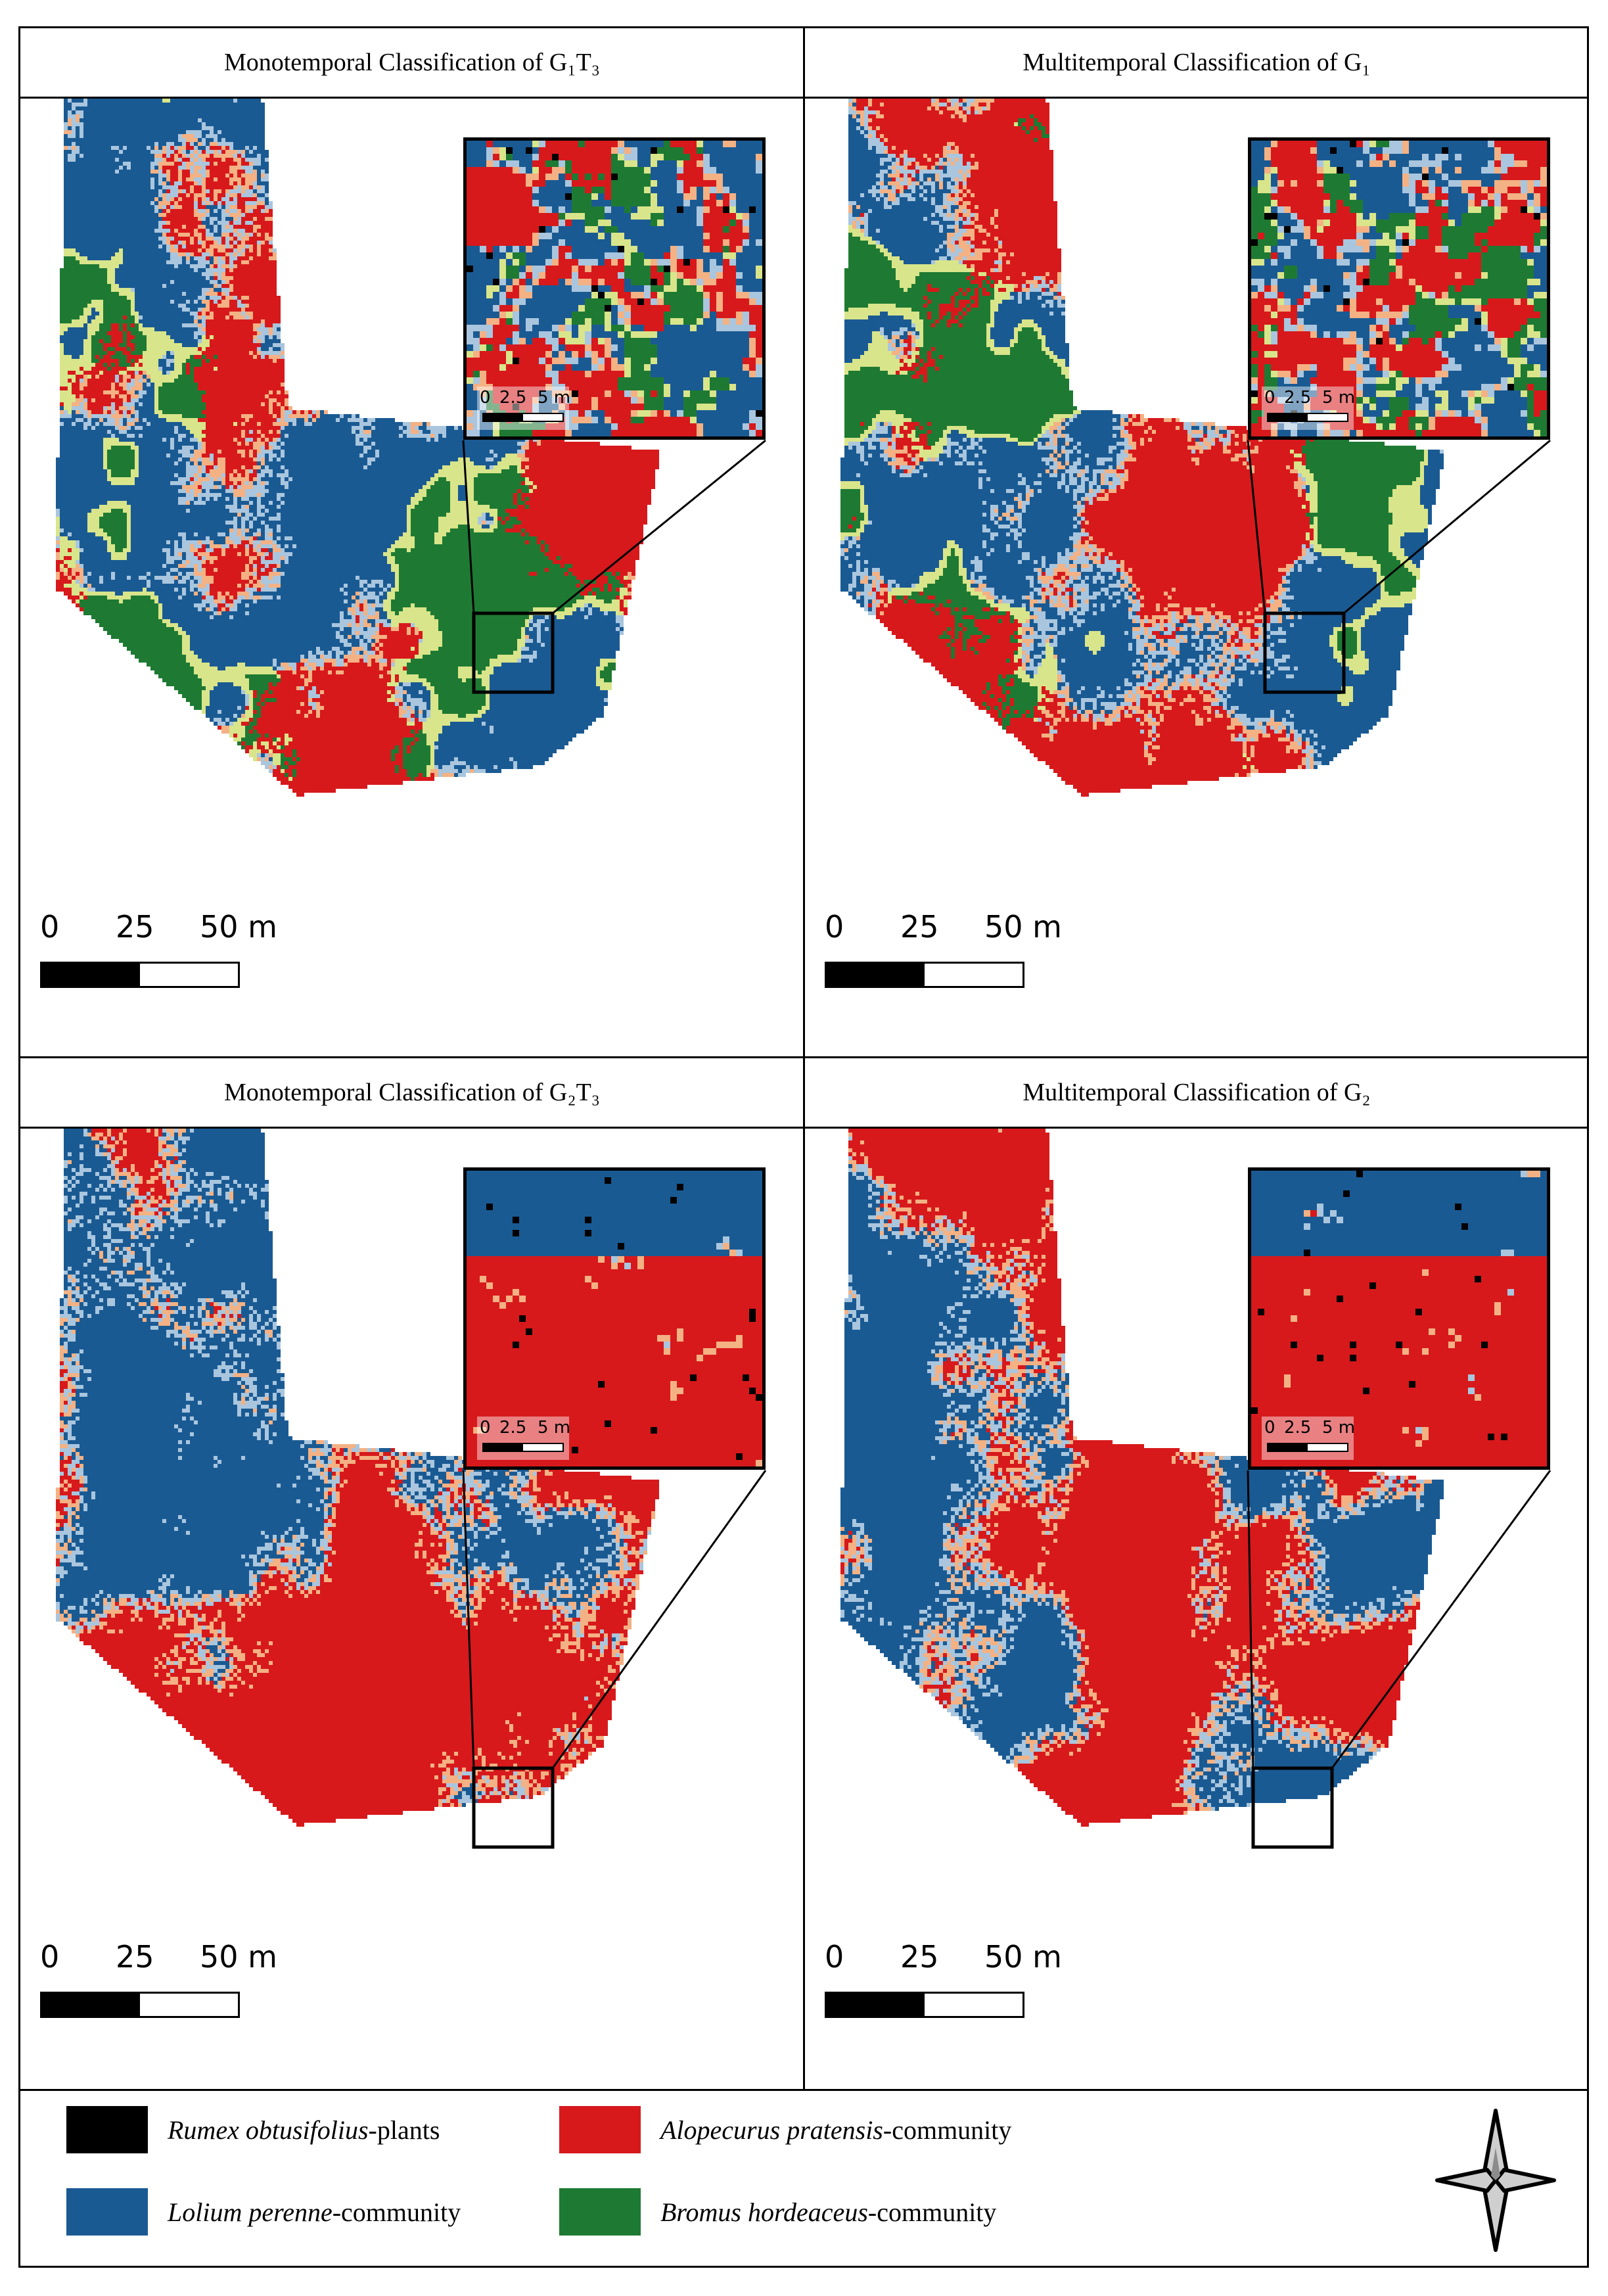  What do you see at coordinates (304, 2130) in the screenshot?
I see `legend-label: Rumex obtusifolius-plants` at bounding box center [304, 2130].